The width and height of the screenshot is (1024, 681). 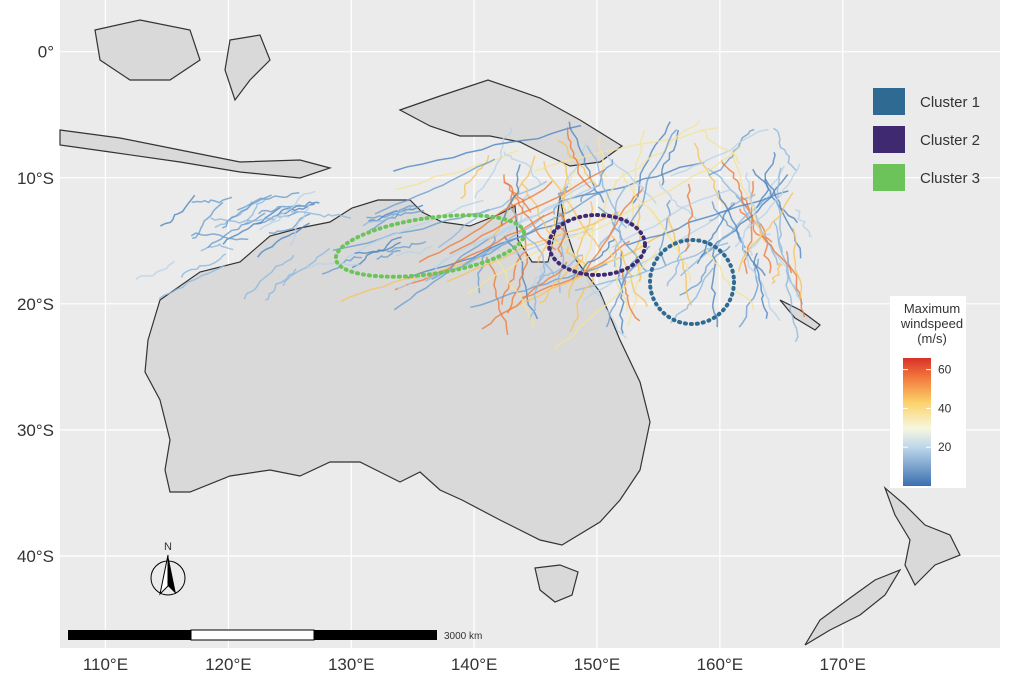 I want to click on cluster-1-ellipse, so click(x=692, y=282).